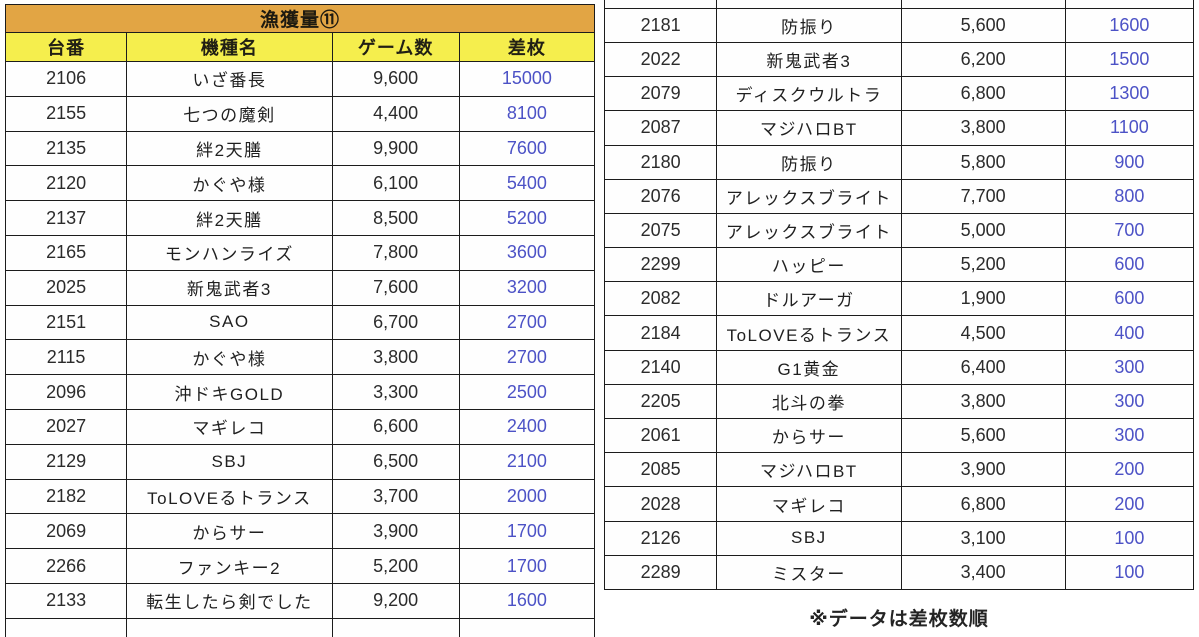 The image size is (1199, 637). Describe the element at coordinates (229, 566) in the screenshot. I see `machine-name-cell: ファンキー2` at that location.